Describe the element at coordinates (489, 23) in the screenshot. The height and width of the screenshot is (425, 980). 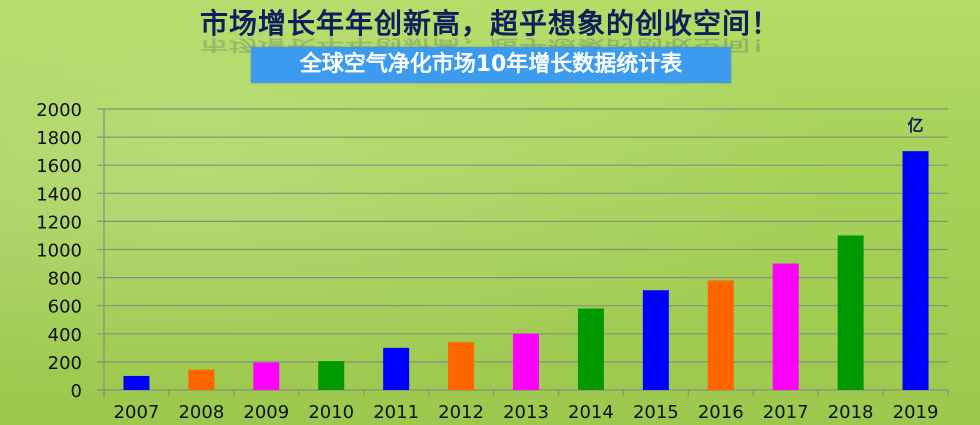
I see `headline: 市场增长年年创新高，超乎想象的创收空间！` at that location.